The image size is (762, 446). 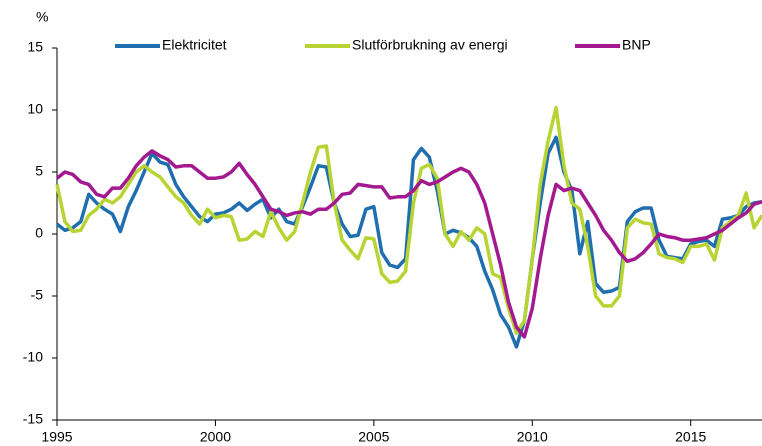 What do you see at coordinates (37, 295) in the screenshot?
I see `y-tick-label: -5` at bounding box center [37, 295].